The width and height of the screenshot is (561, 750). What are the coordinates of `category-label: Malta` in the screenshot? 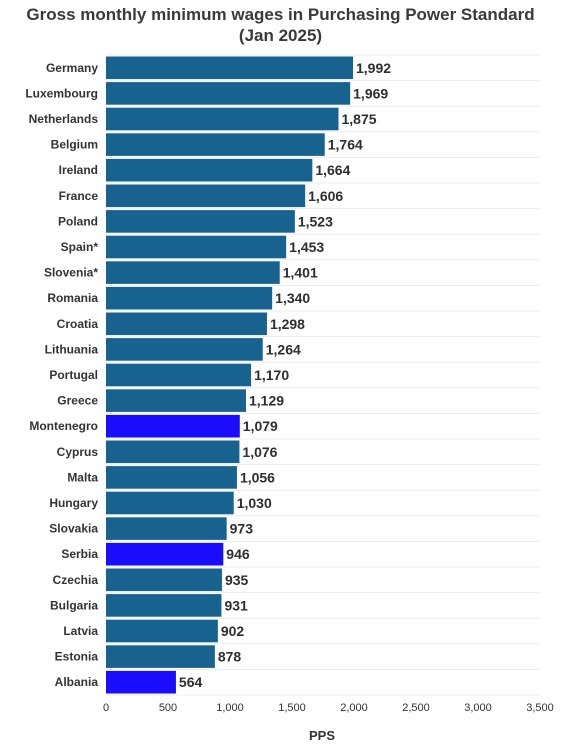 It's located at (82, 477).